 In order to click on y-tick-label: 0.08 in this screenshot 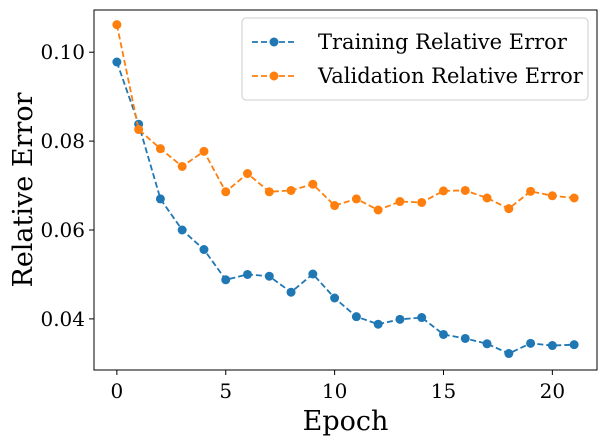, I will do `click(62, 141)`.